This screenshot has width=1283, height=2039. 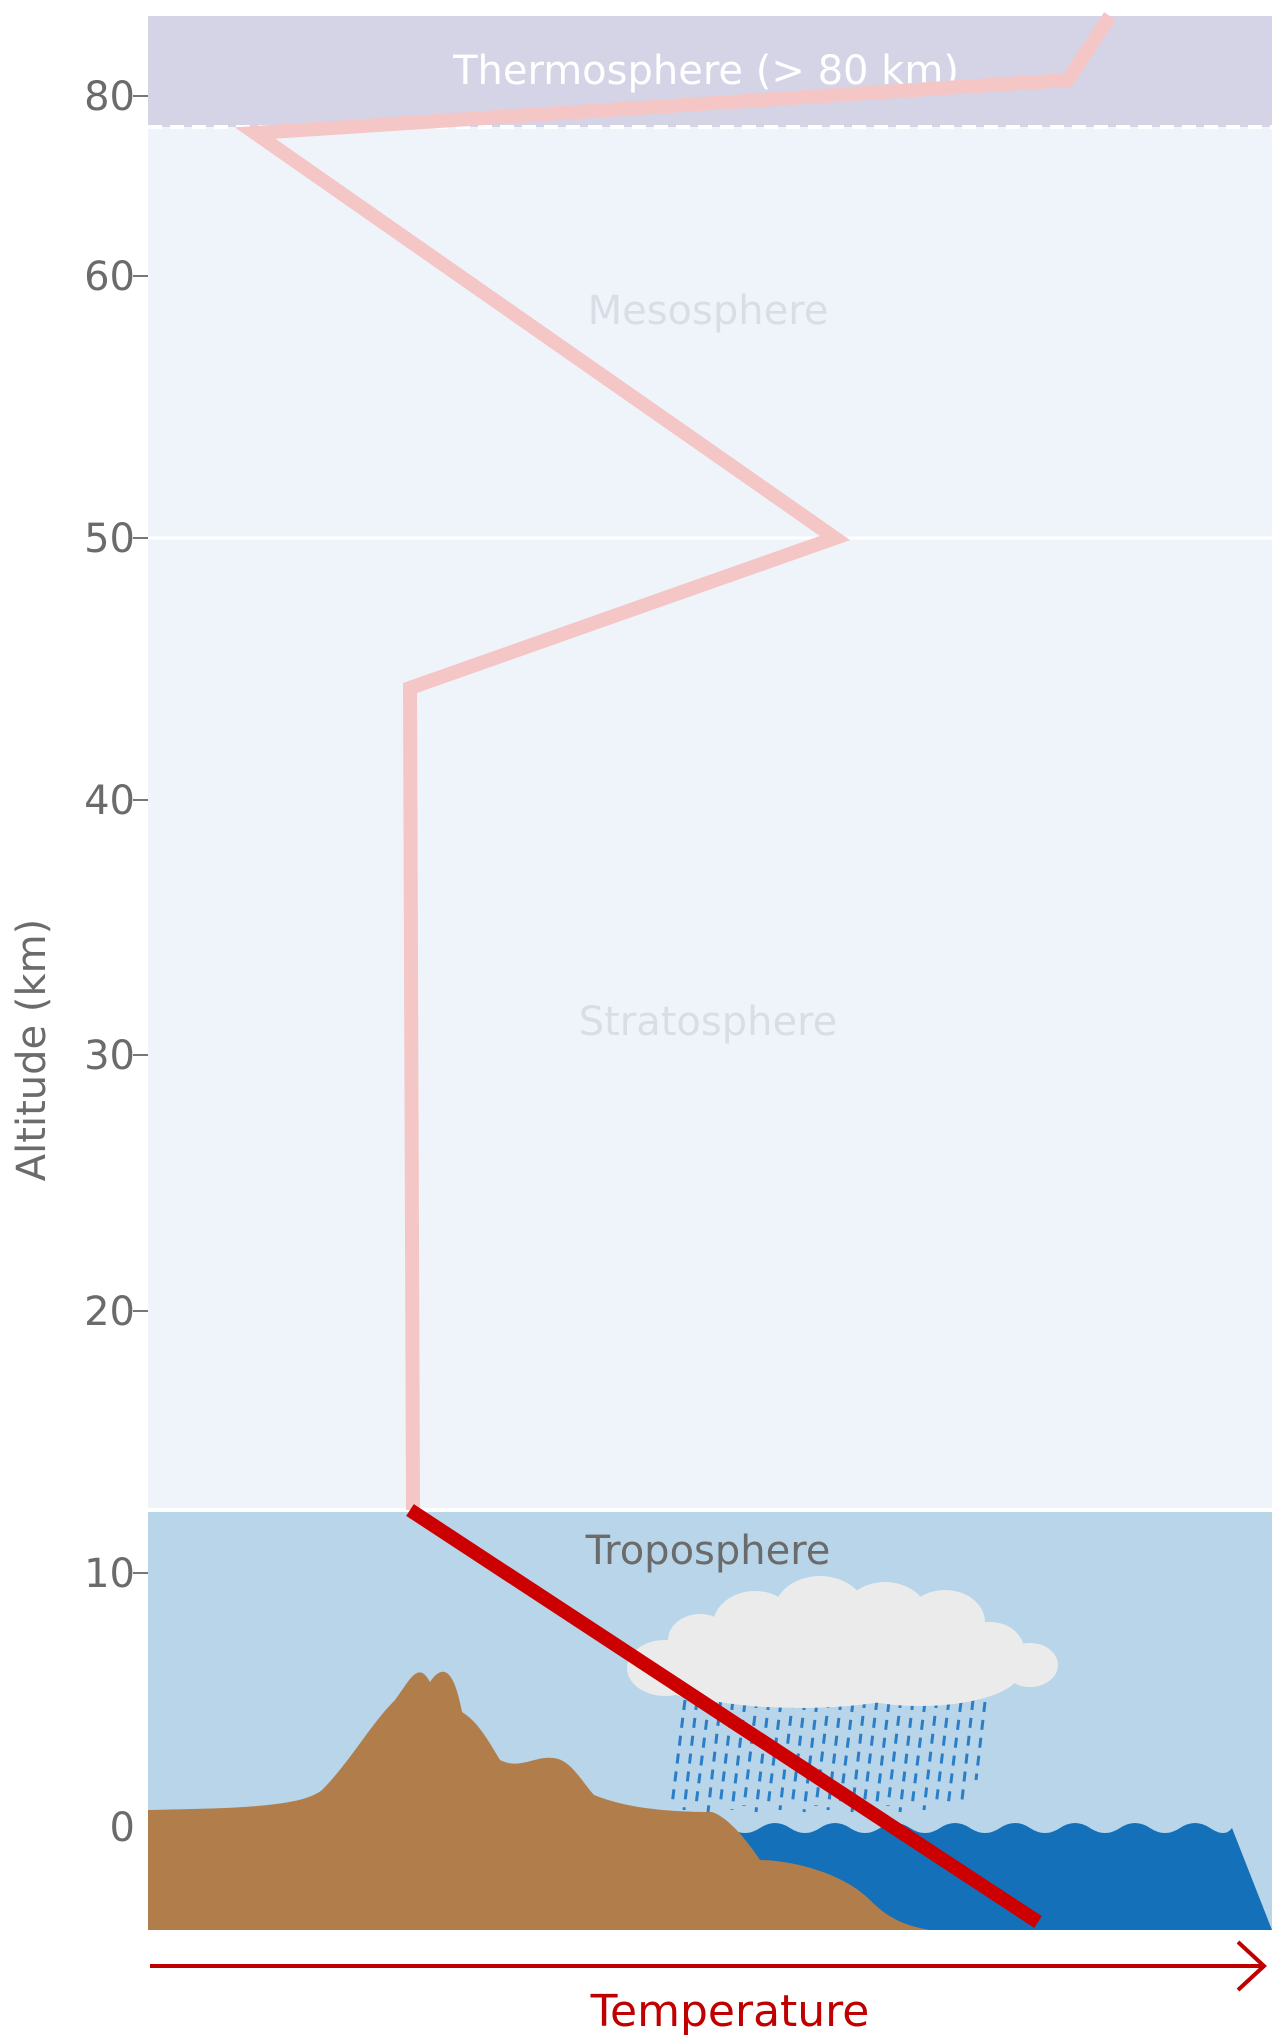 I want to click on troposphere-label: Troposphere, so click(x=708, y=1551).